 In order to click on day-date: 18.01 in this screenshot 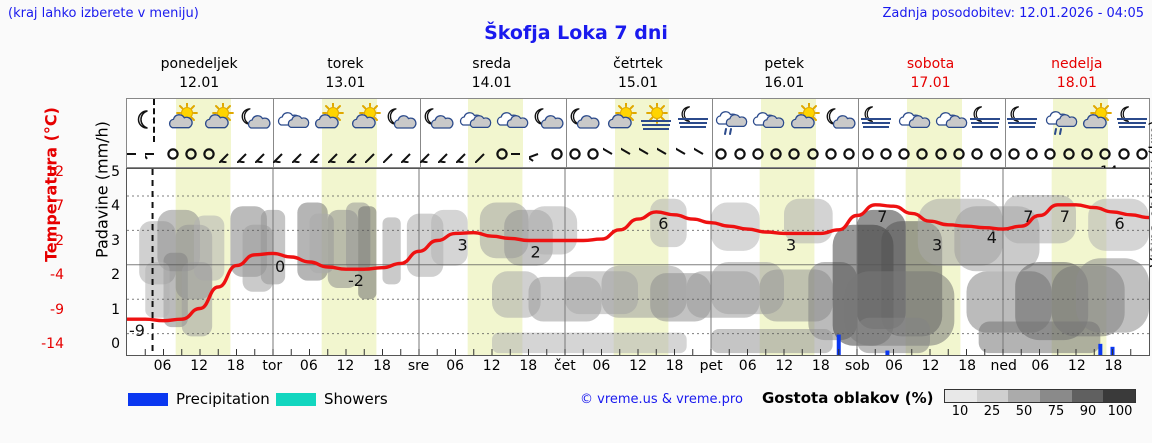, I will do `click(1076, 83)`.